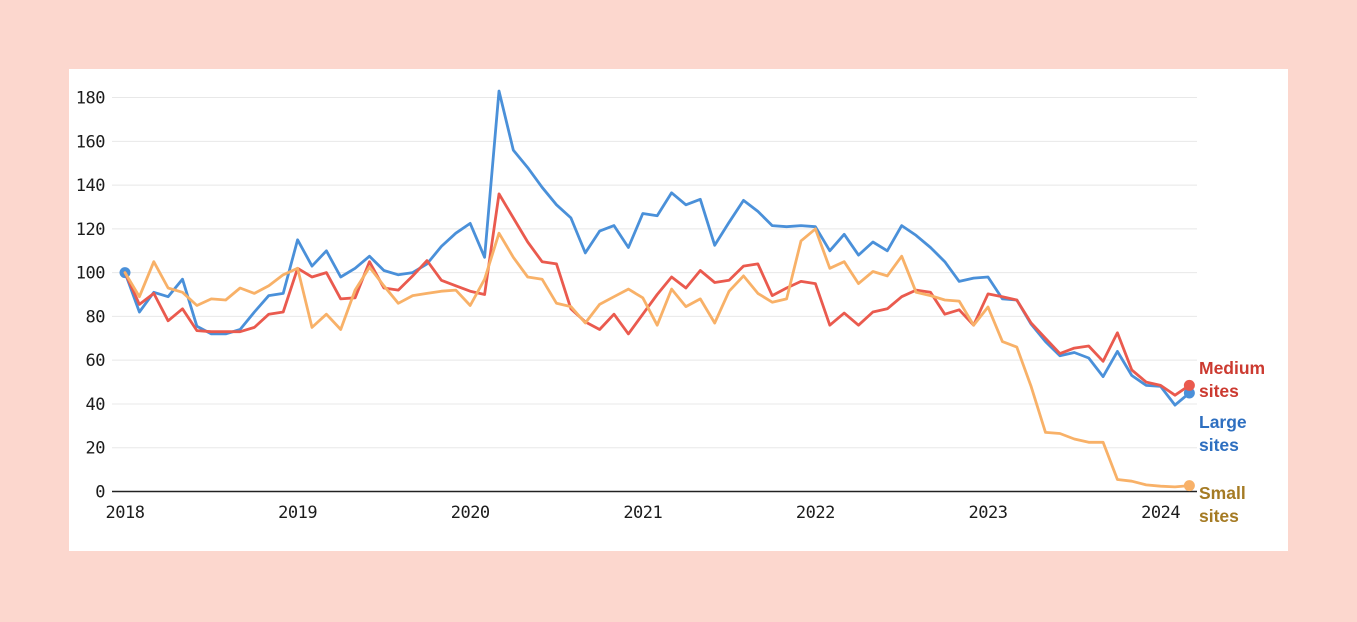 This screenshot has width=1357, height=622. I want to click on medium-sites-end-dot, so click(1189, 385).